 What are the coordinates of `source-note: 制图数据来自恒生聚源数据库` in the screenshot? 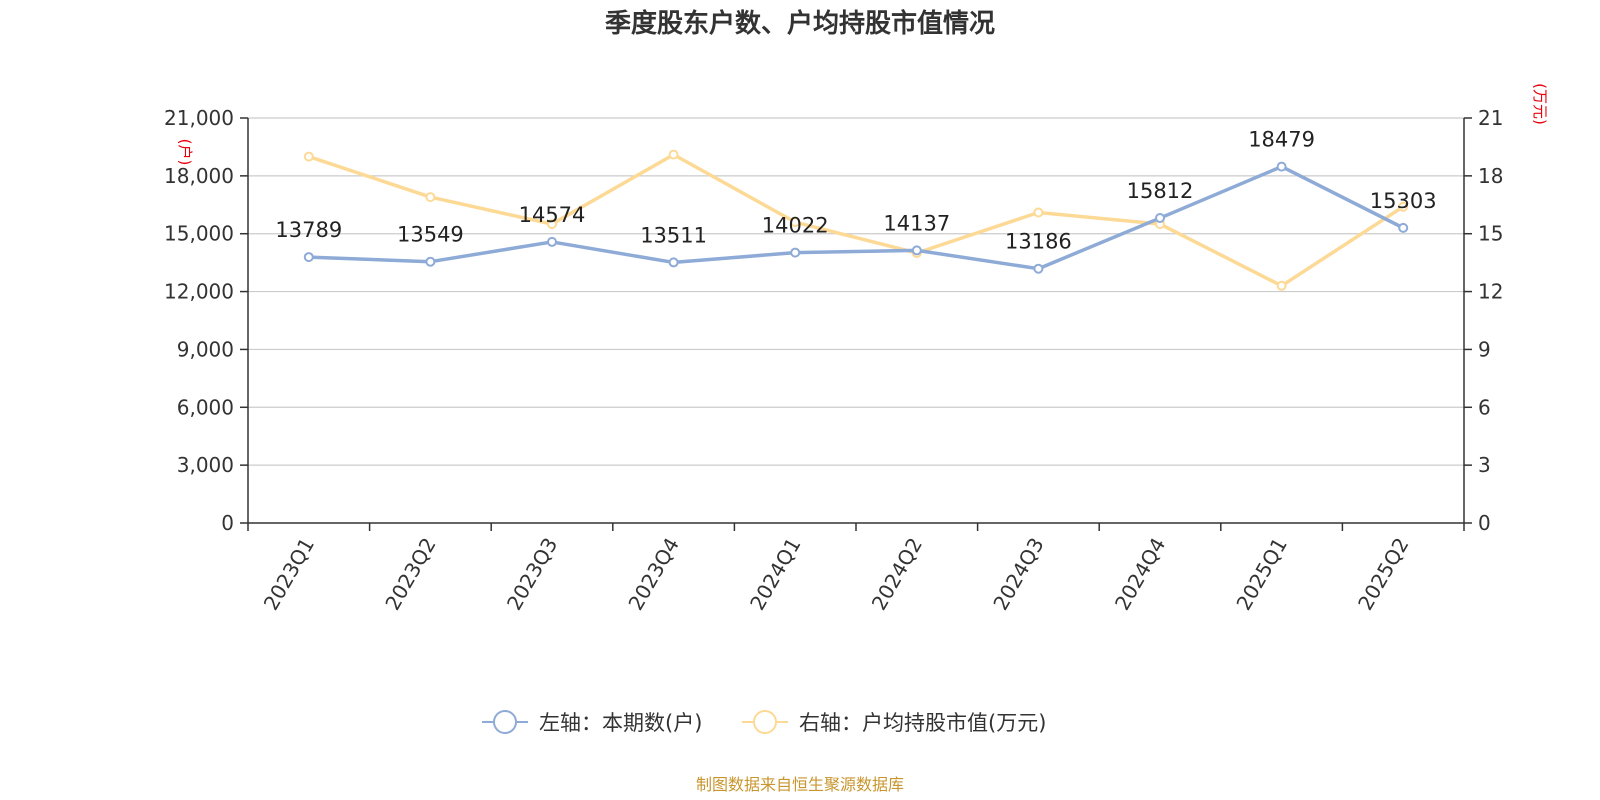 It's located at (800, 784).